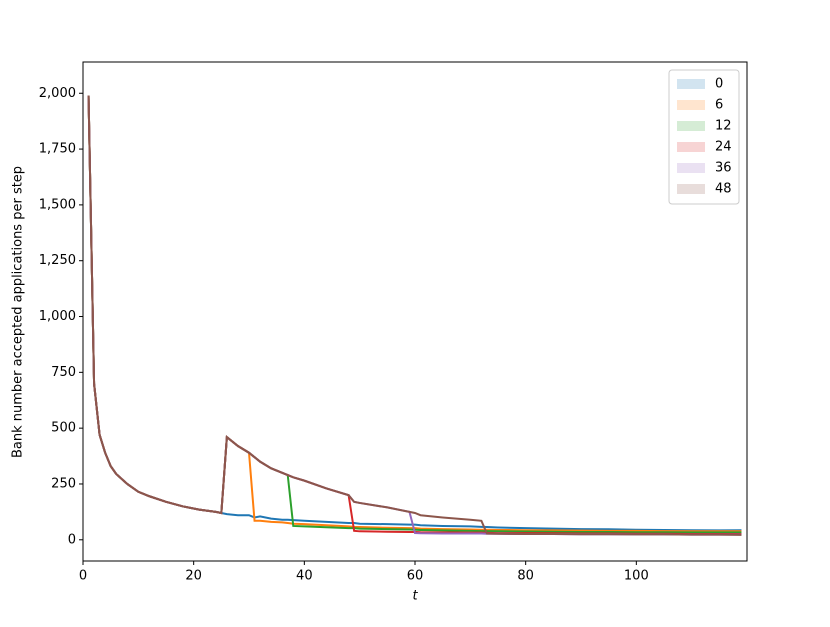 The height and width of the screenshot is (627, 830). Describe the element at coordinates (63, 372) in the screenshot. I see `y-tick-label: 750` at that location.